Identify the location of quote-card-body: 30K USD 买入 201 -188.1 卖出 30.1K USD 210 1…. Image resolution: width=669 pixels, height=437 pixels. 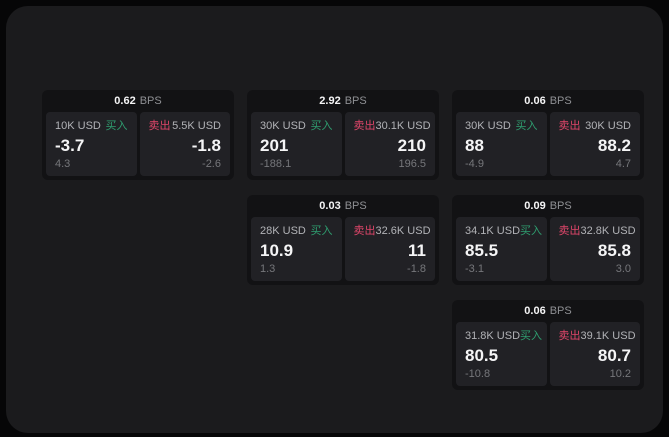
(343, 146).